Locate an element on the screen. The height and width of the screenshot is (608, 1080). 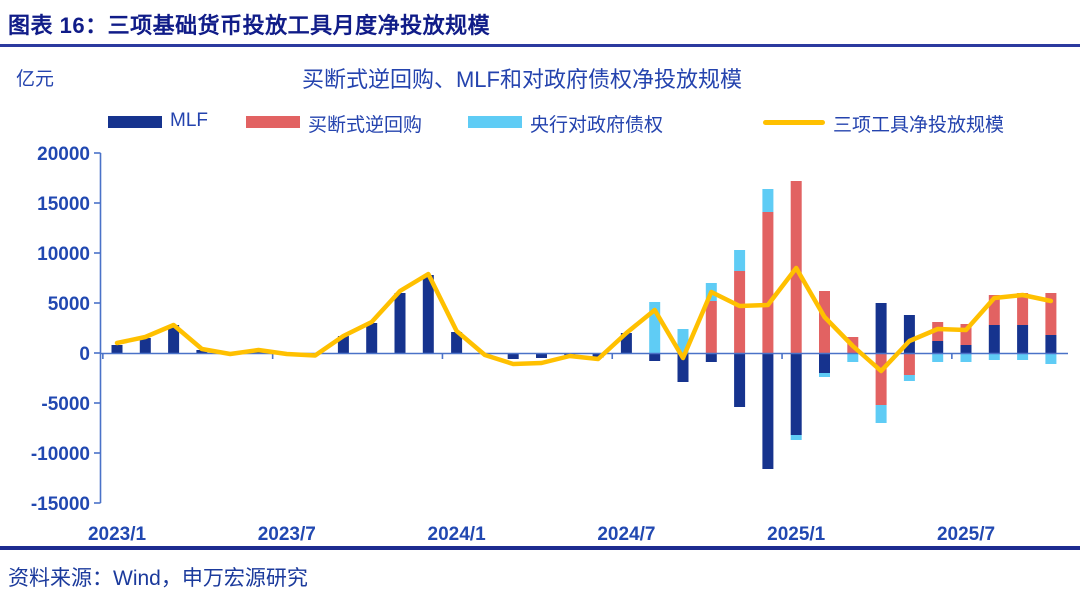
y-axis-tick-label: -15000 is located at coordinates (60, 504).